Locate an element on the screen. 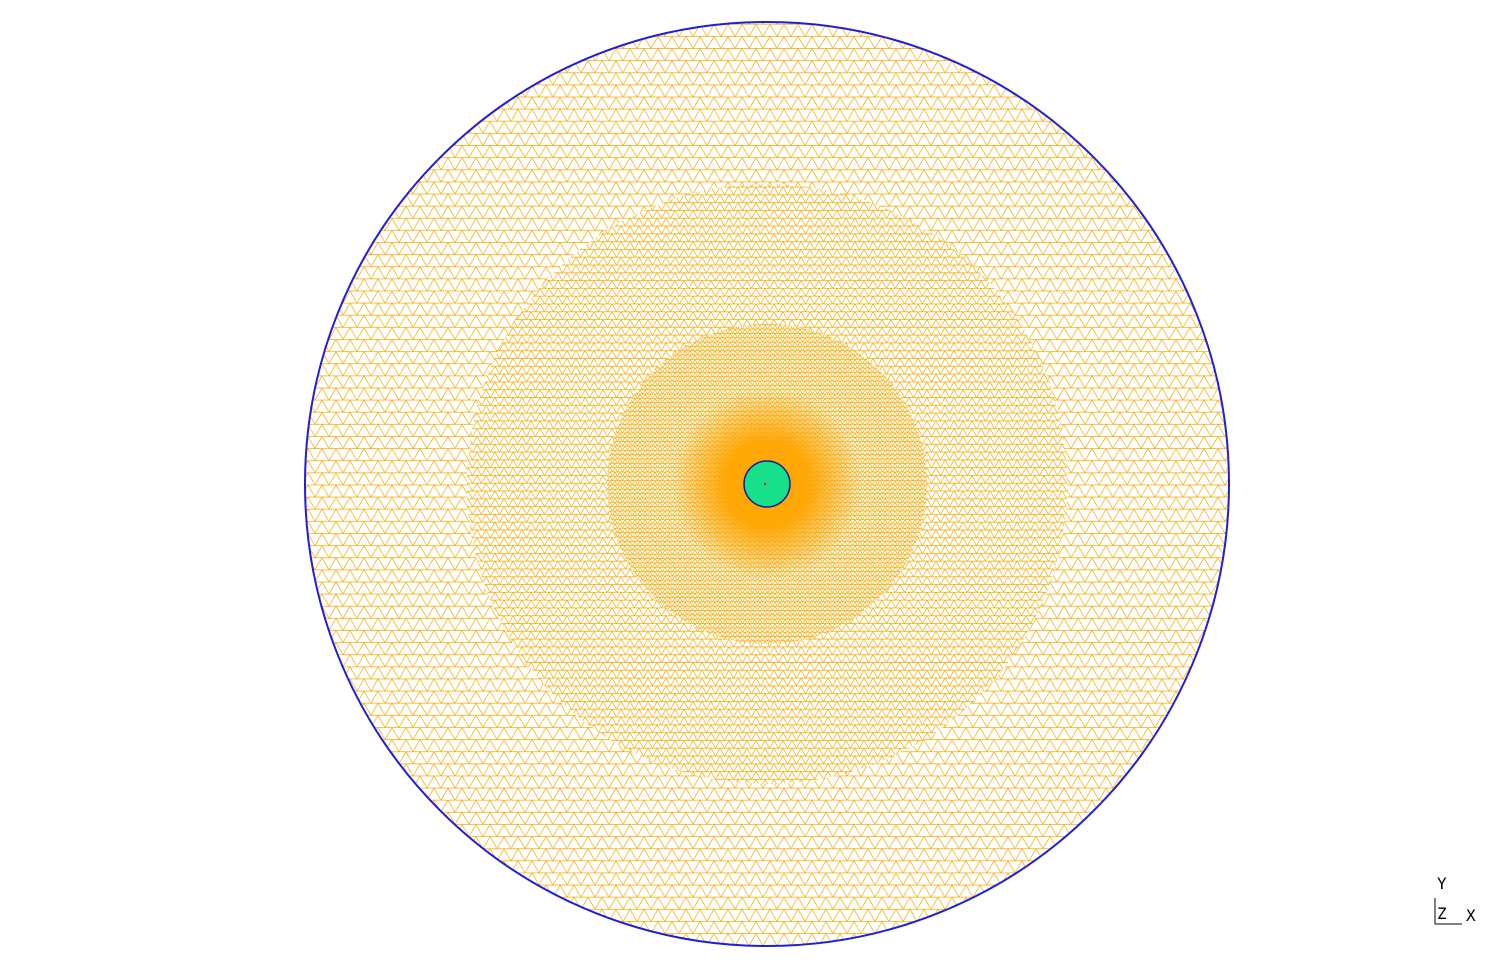 This screenshot has height=966, width=1494. center-node is located at coordinates (765, 484).